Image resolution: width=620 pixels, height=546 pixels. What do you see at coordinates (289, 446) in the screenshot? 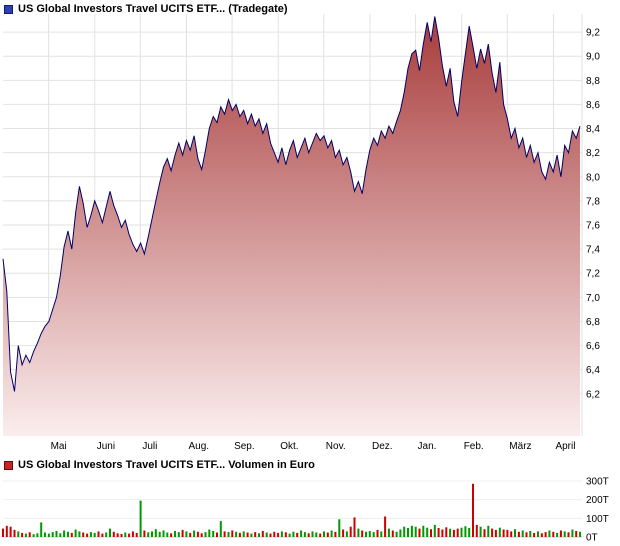
I see `price-x-tick-label: Okt.` at bounding box center [289, 446].